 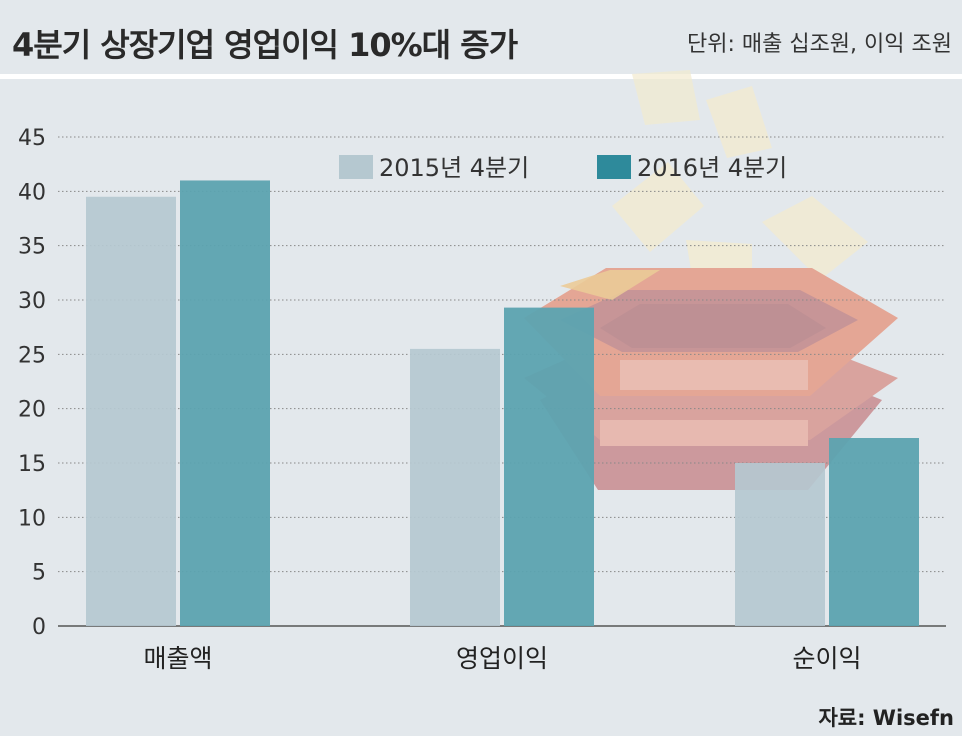 What do you see at coordinates (563, 168) in the screenshot?
I see `legend: 2015년 4분기 2016년 4분기` at bounding box center [563, 168].